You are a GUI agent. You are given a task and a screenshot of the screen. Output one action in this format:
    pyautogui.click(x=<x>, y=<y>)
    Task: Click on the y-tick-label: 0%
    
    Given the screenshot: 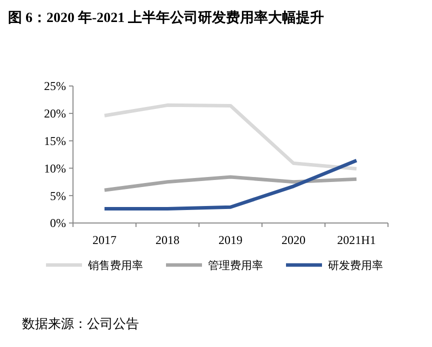 What is the action you would take?
    pyautogui.click(x=58, y=223)
    